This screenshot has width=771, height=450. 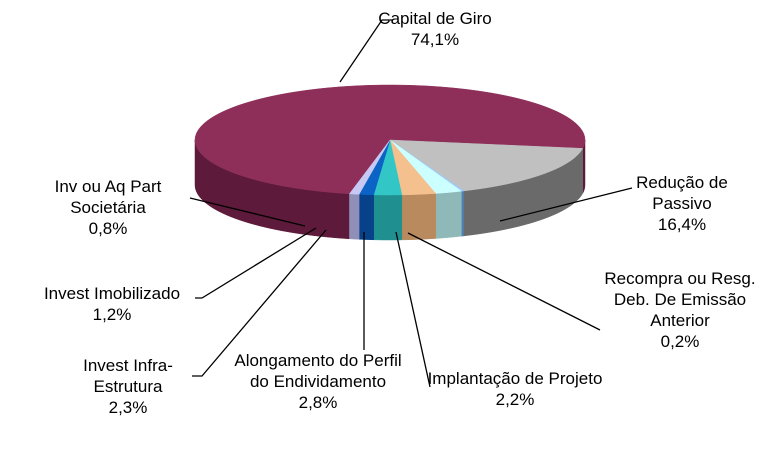 I want to click on category-label: Invest Imobilizado, so click(x=112, y=293).